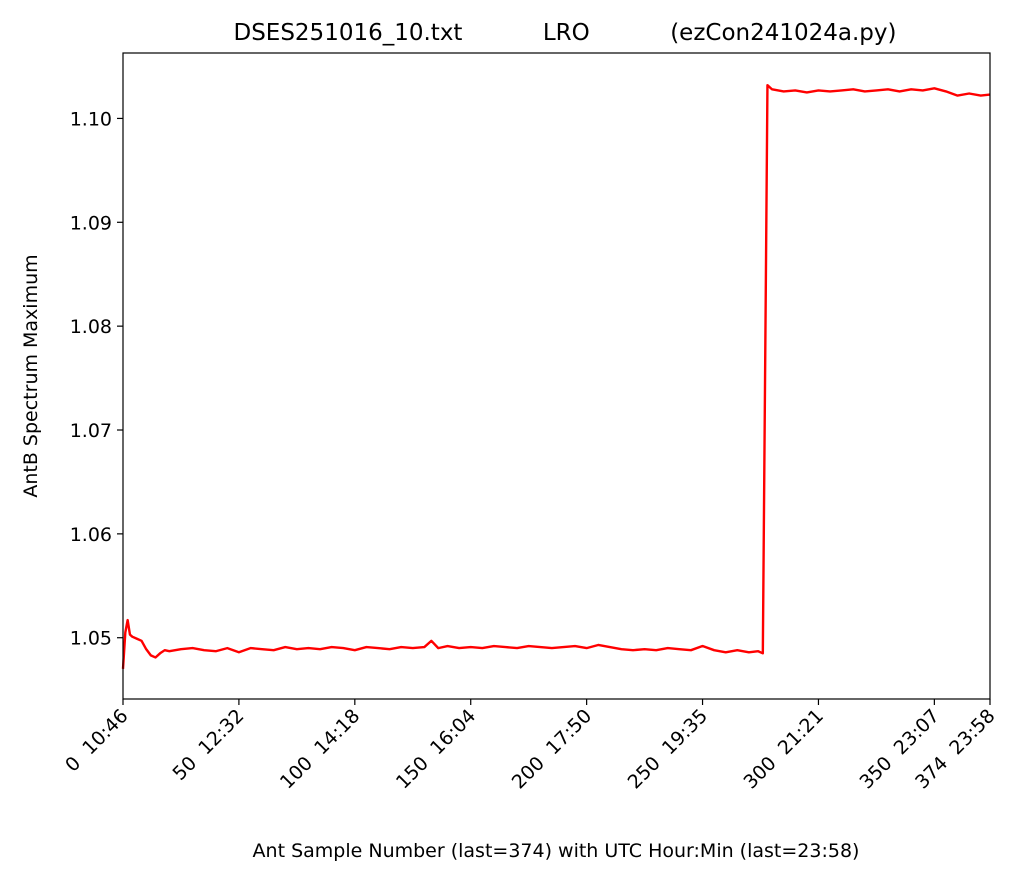 The height and width of the screenshot is (879, 1024). Describe the element at coordinates (564, 33) in the screenshot. I see `chart-title: DSES251016_10.txt LRO (ezCon241024a.py)` at that location.